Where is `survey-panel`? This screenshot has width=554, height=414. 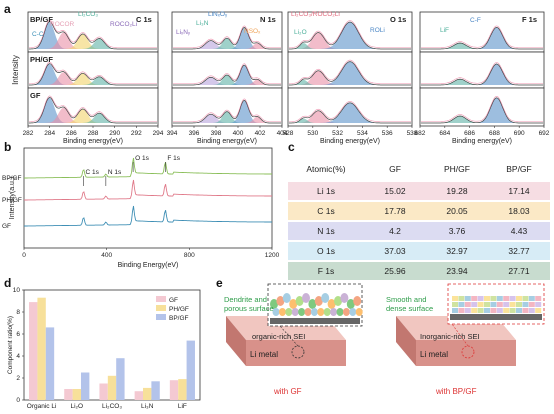
survey-panel is located at coordinates (148, 198).